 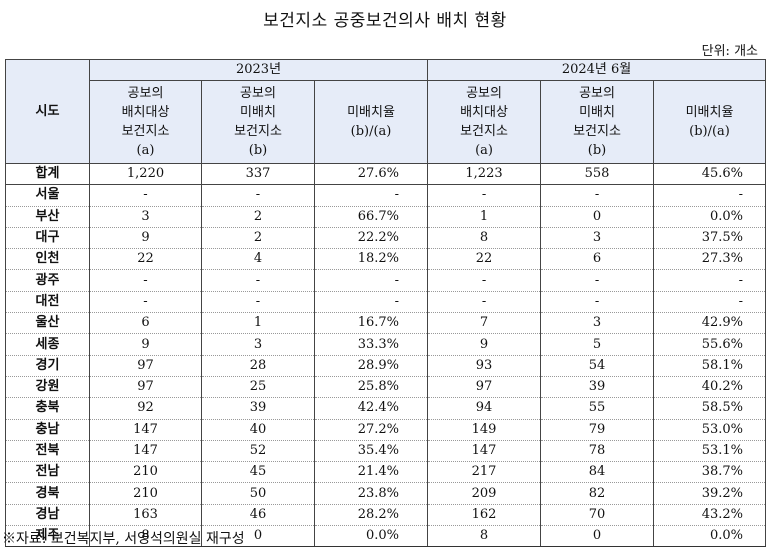 What do you see at coordinates (484, 536) in the screenshot?
I see `assigned-2024-cell: 8` at bounding box center [484, 536].